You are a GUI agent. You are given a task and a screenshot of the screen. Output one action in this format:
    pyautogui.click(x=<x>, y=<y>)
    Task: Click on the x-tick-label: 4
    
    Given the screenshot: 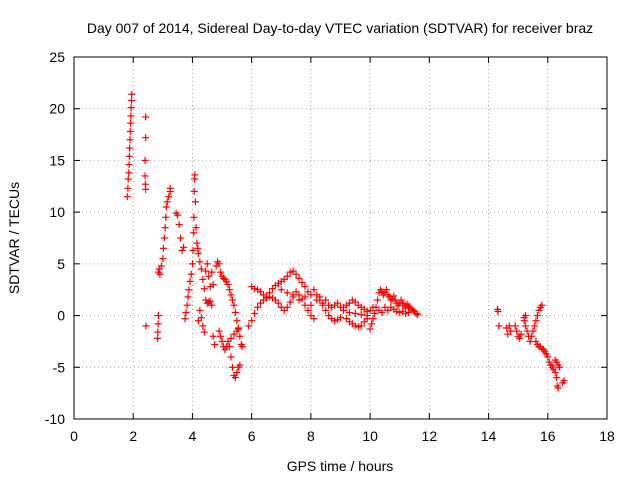 What is the action you would take?
    pyautogui.click(x=193, y=436)
    